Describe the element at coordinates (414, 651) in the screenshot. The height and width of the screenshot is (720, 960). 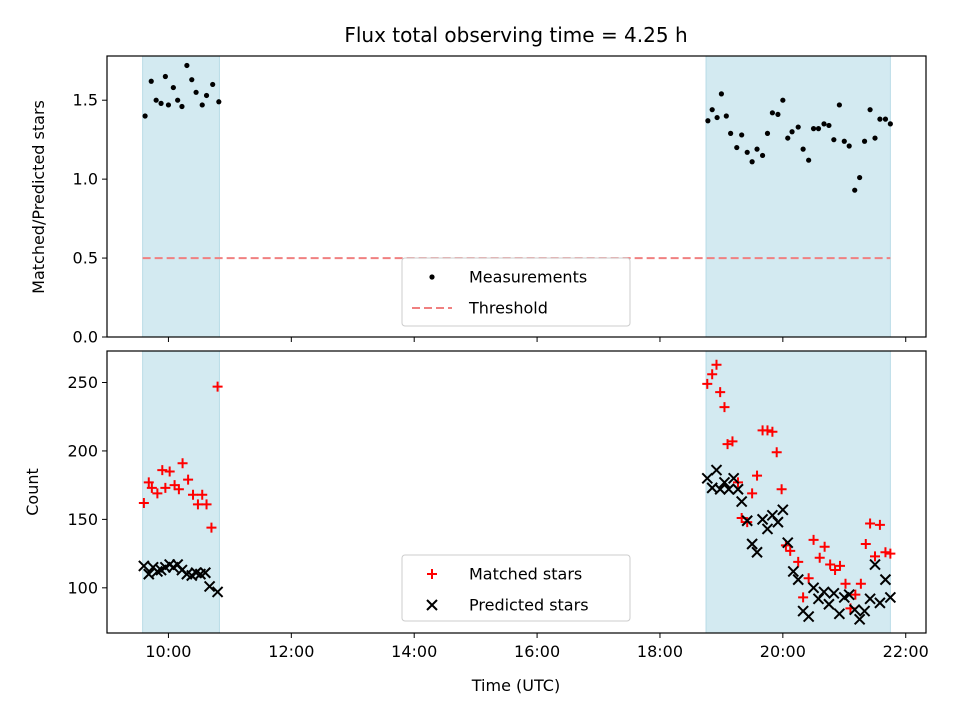
I see `x-tick-label: 14:00` at that location.